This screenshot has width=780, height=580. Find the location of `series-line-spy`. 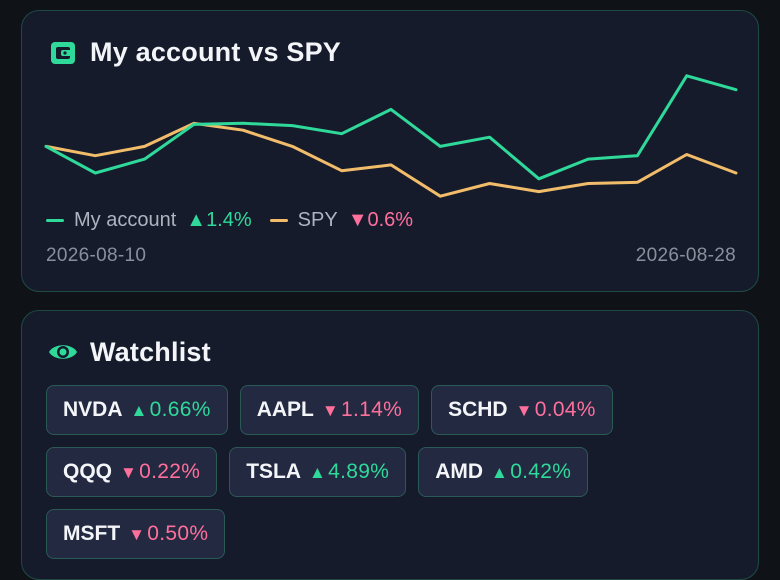

series-line-spy is located at coordinates (391, 159).